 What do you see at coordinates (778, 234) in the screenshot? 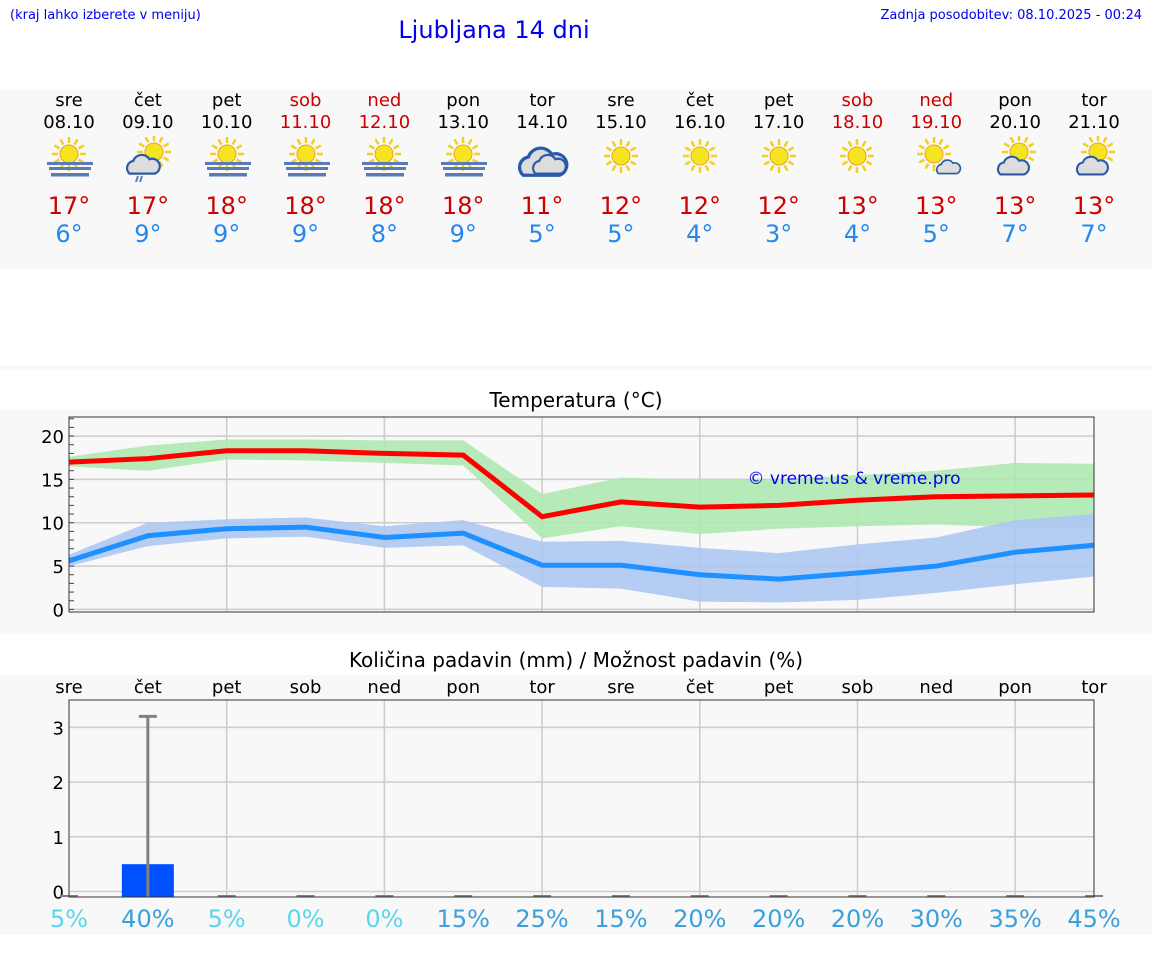
I see `min-temp: 3°` at bounding box center [778, 234].